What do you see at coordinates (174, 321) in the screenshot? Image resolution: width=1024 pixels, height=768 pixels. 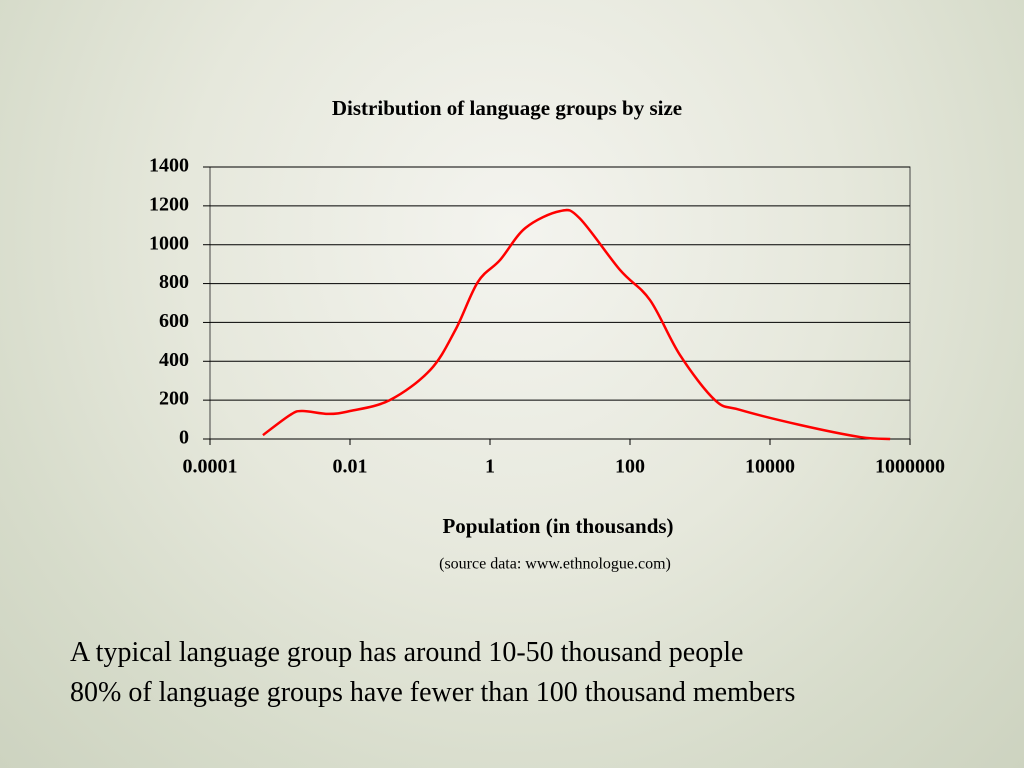 I see `y-tick-label: 600` at bounding box center [174, 321].